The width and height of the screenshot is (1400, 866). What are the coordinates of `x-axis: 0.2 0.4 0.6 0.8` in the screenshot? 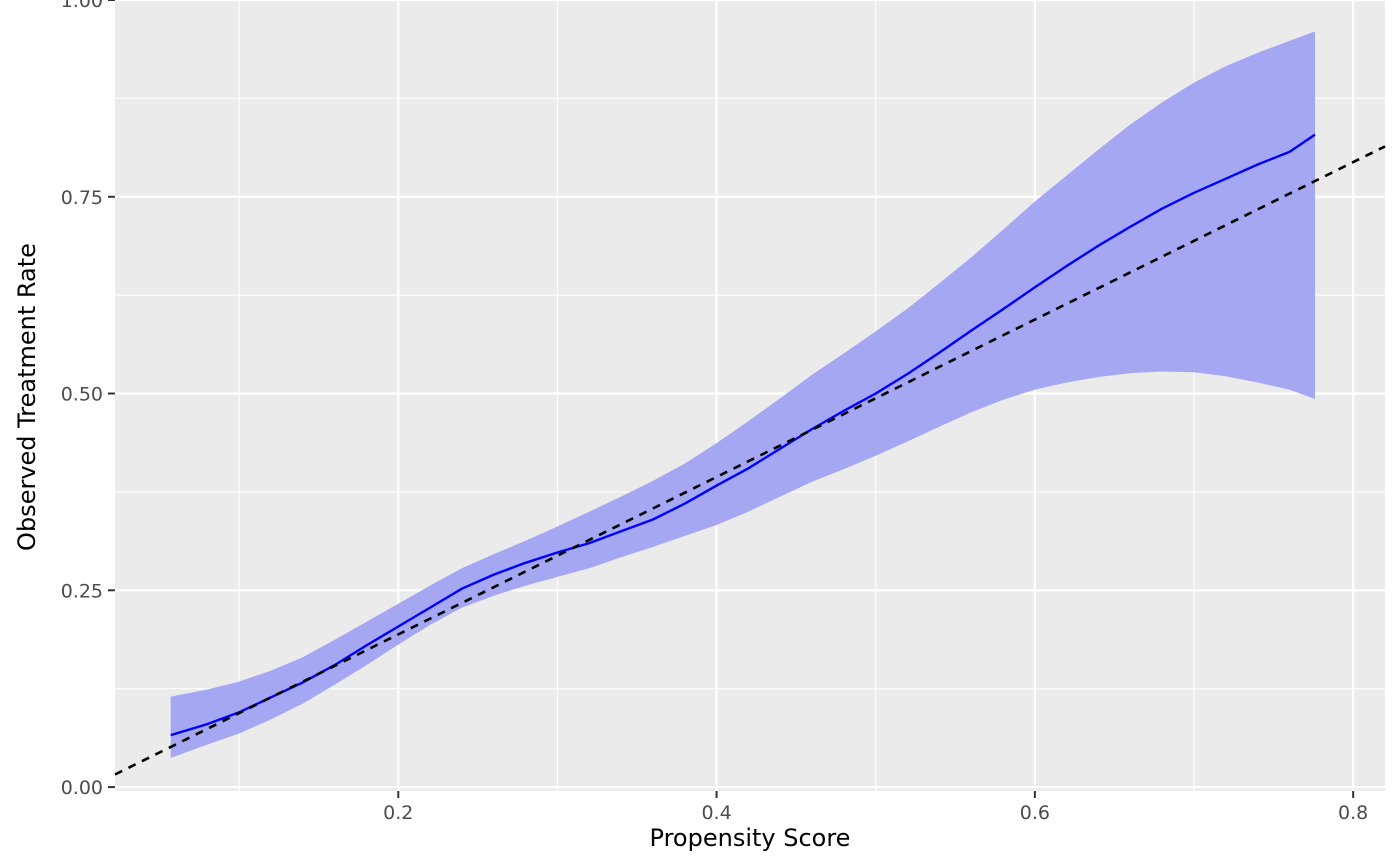 It's located at (875, 807).